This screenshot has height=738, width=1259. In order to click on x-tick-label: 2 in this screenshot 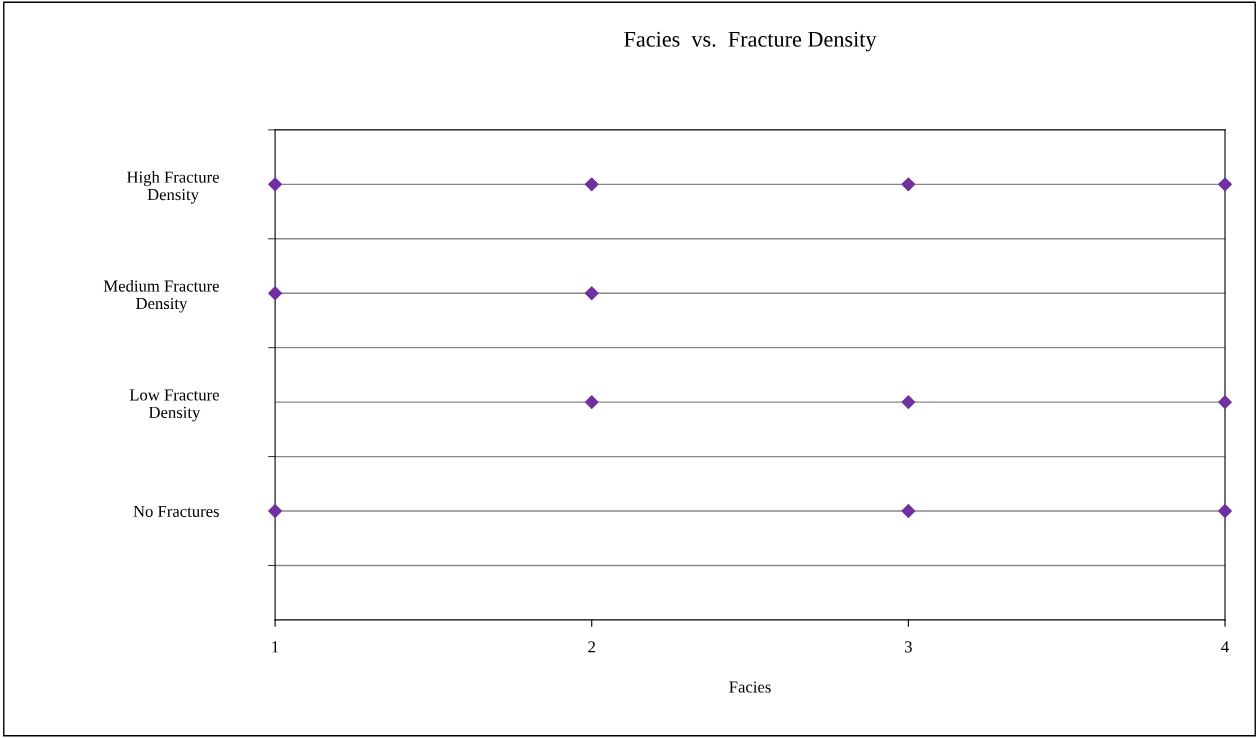, I will do `click(591, 647)`.